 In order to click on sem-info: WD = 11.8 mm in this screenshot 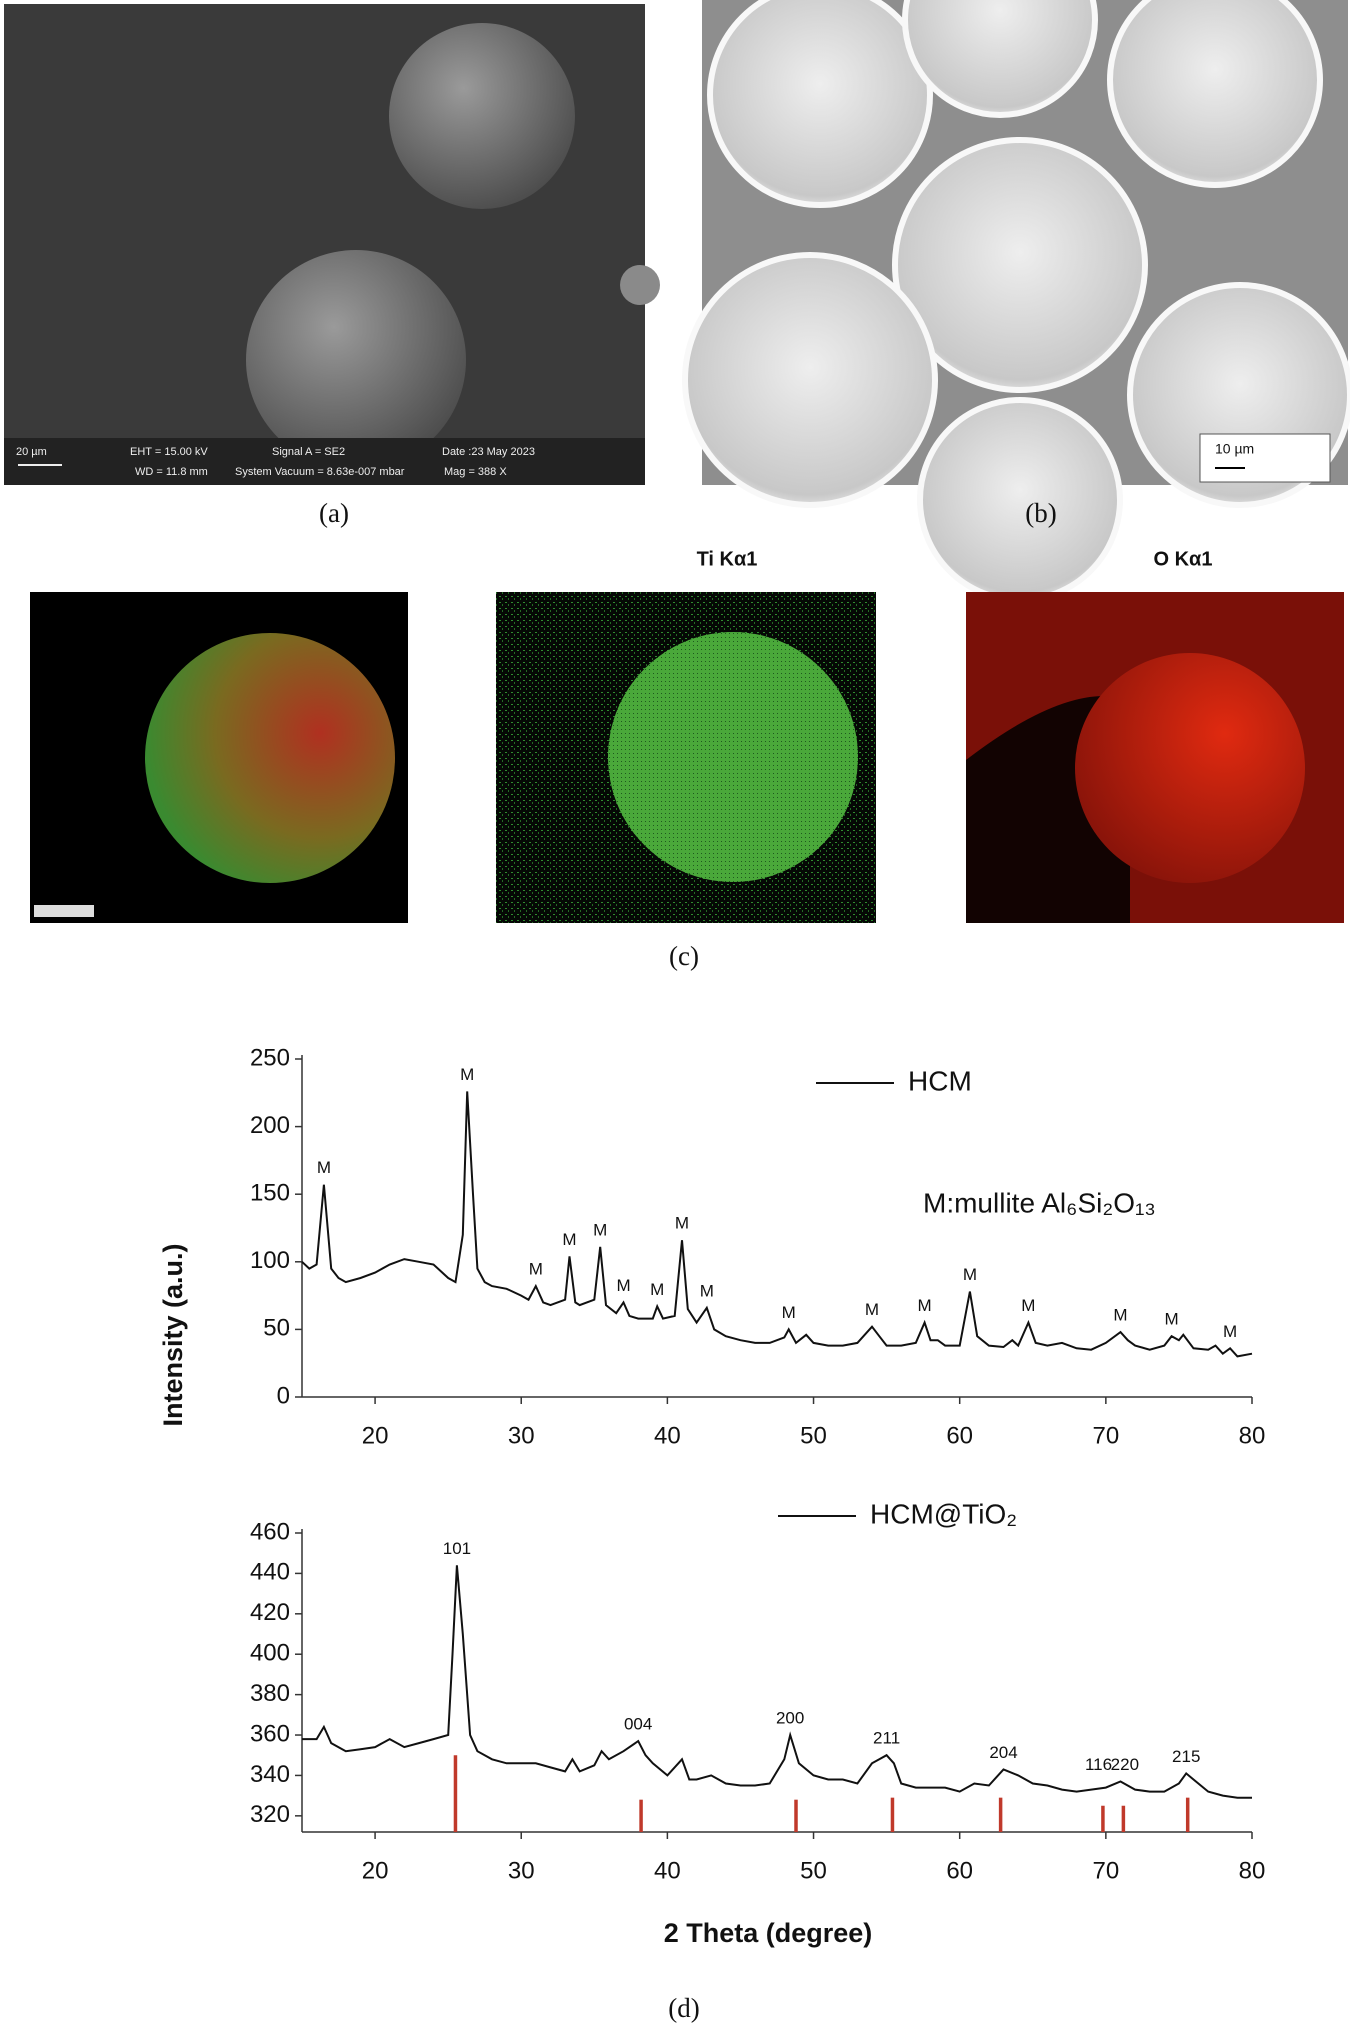, I will do `click(171, 472)`.